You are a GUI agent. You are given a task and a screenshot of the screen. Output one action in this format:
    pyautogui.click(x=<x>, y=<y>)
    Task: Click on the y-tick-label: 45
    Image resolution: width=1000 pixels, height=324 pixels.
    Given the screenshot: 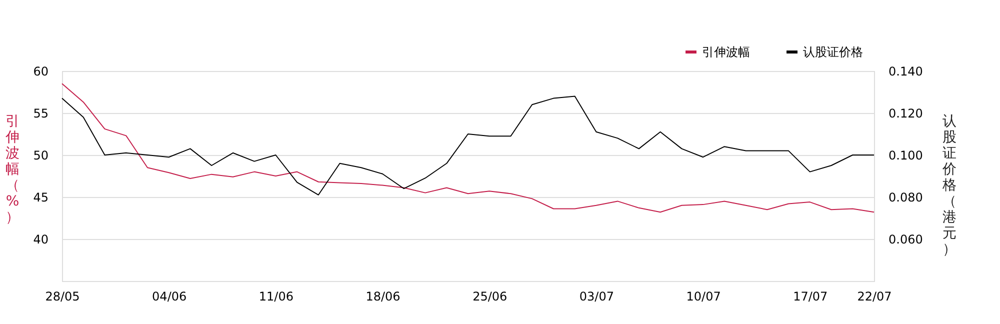 What is the action you would take?
    pyautogui.click(x=40, y=197)
    